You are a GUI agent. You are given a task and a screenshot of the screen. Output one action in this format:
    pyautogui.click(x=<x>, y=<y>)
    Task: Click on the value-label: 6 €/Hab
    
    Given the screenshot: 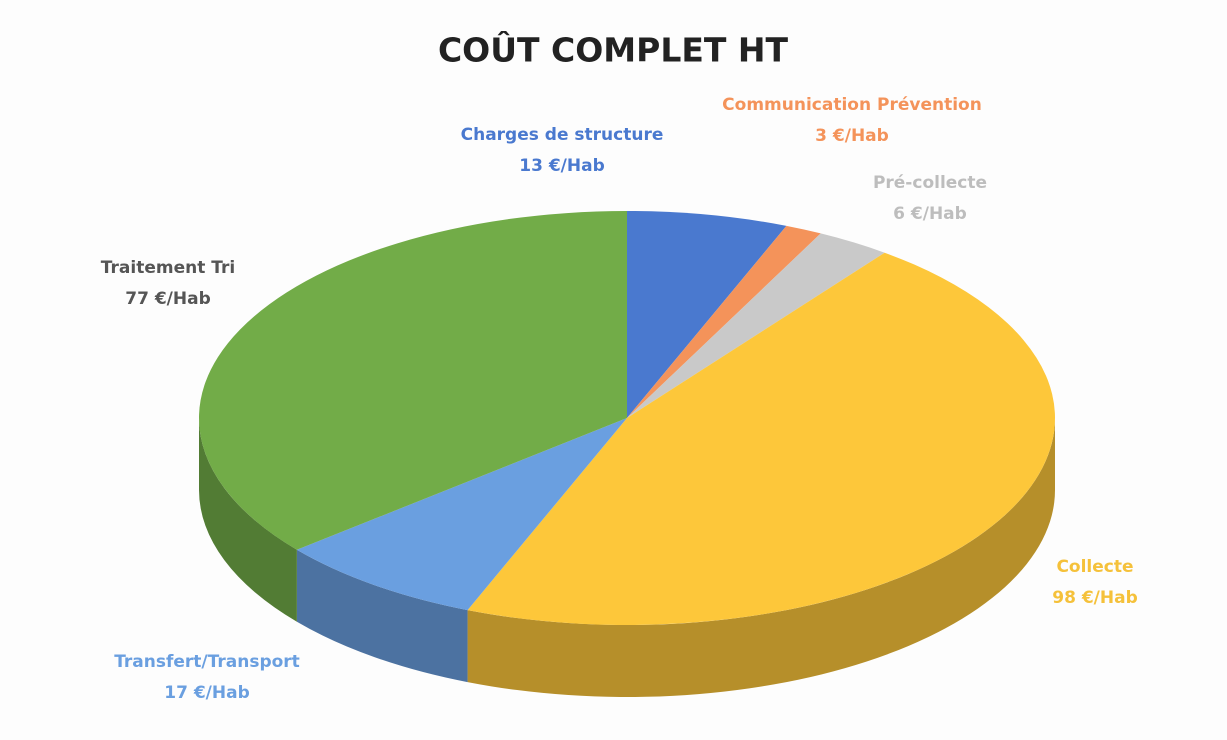 What is the action you would take?
    pyautogui.click(x=930, y=214)
    